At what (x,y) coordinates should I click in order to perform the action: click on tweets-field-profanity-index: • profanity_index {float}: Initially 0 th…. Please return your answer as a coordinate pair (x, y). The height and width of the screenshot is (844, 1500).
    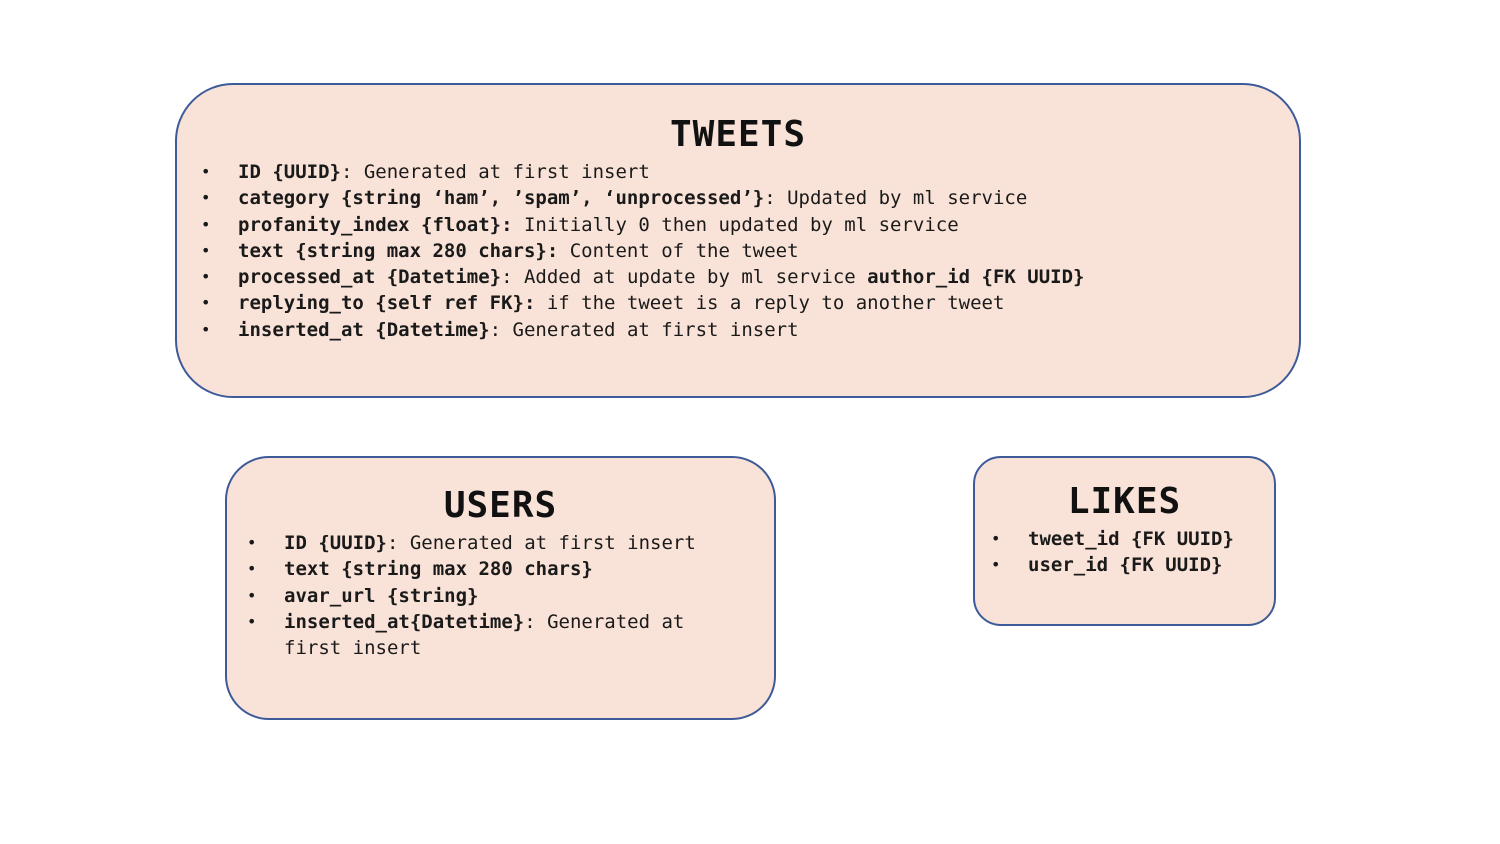
    Looking at the image, I should click on (643, 225).